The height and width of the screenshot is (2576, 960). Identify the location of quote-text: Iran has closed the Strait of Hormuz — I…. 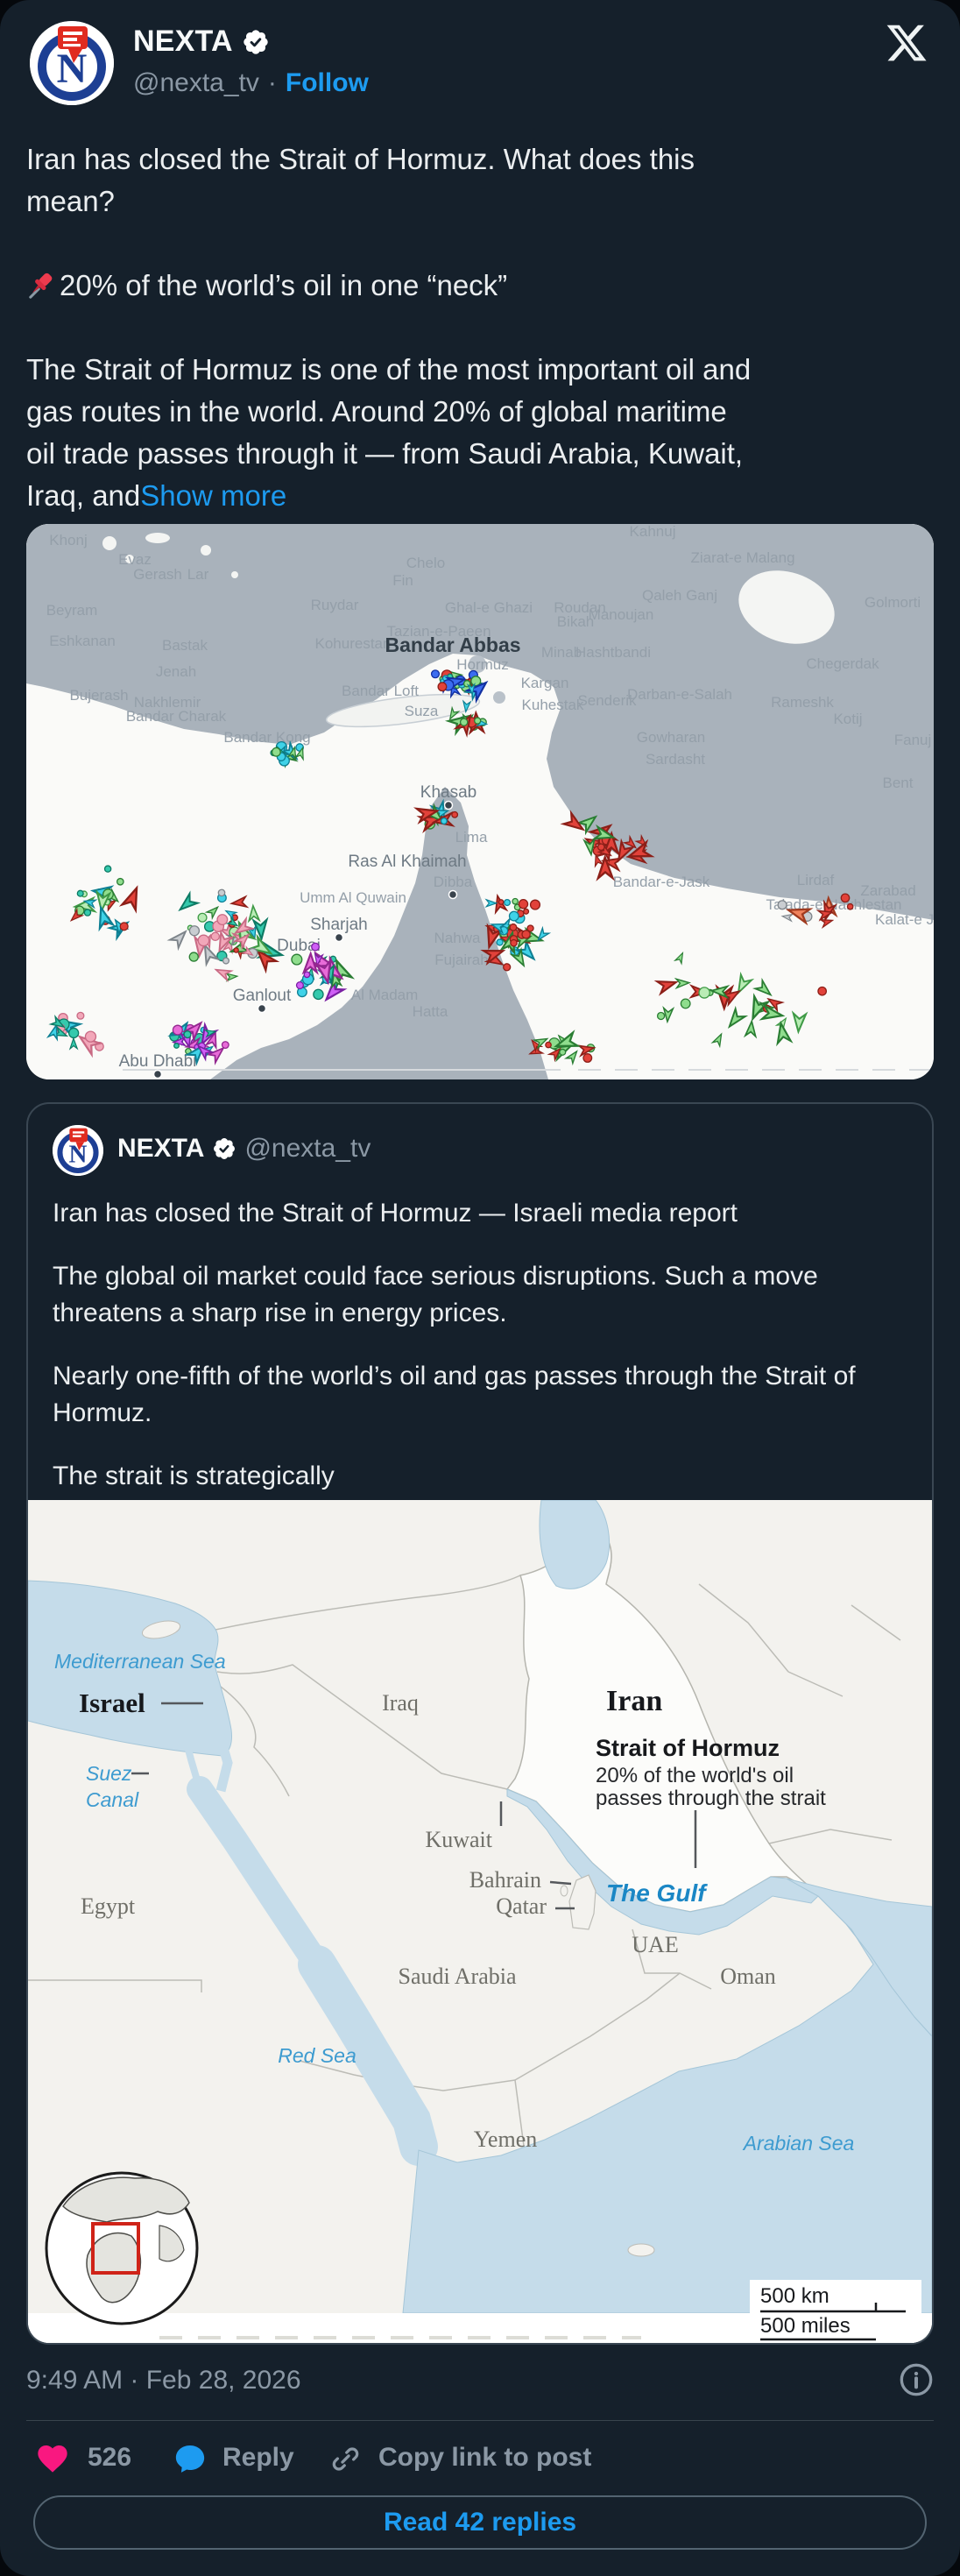
(482, 1345).